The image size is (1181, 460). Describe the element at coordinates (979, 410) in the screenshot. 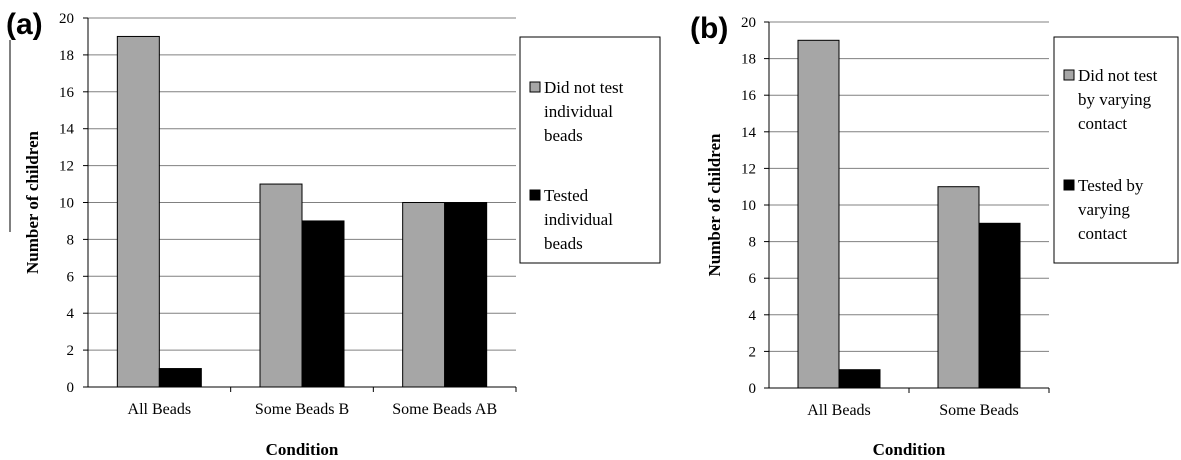

I see `panel-b-category-label: Some Beads` at that location.